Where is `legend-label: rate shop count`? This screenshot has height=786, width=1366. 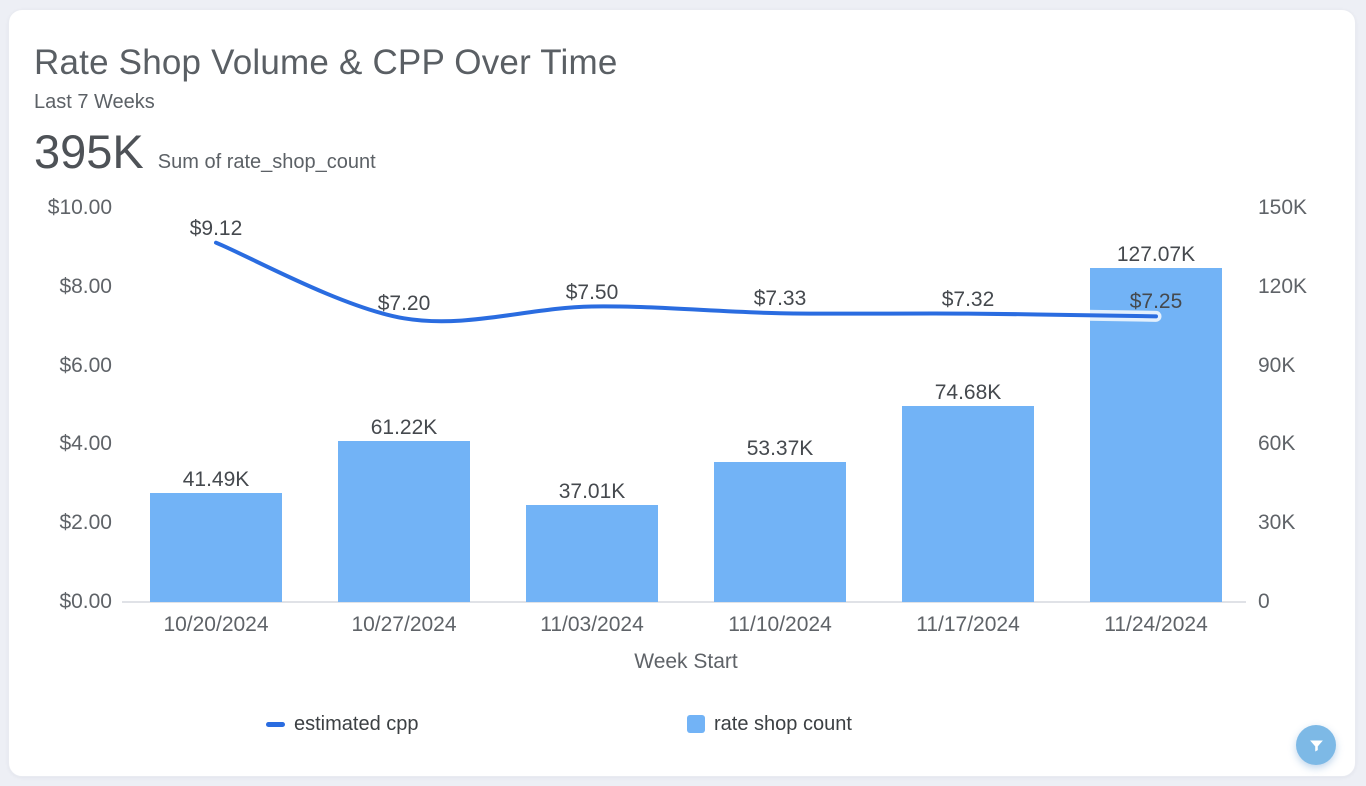
legend-label: rate shop count is located at coordinates (783, 723).